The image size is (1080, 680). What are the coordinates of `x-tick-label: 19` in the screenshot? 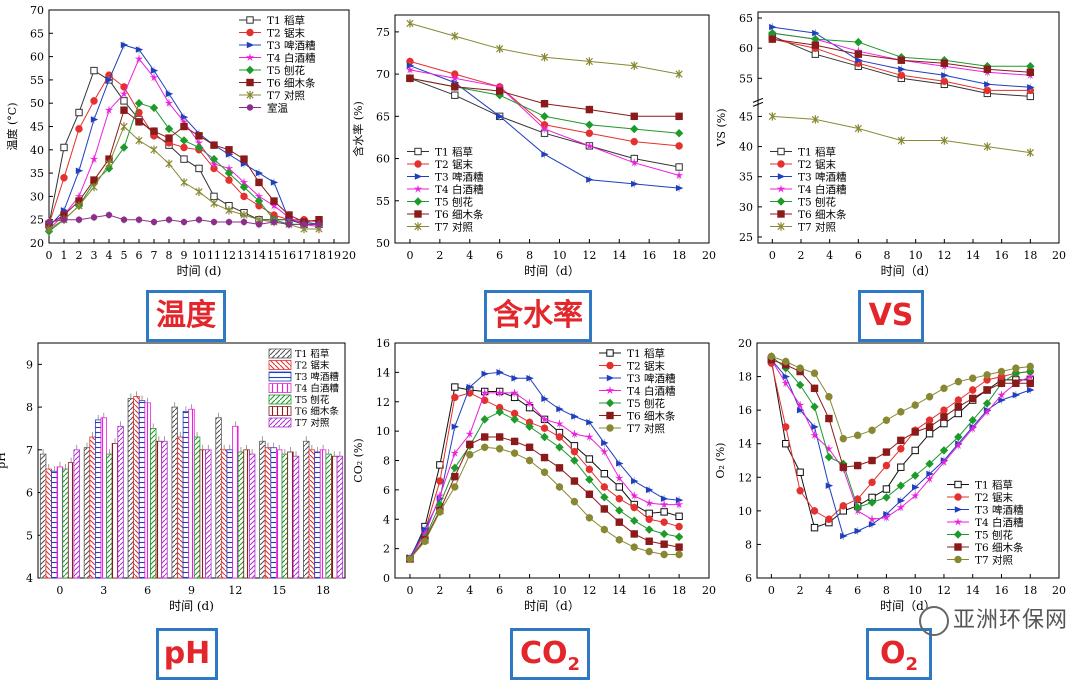 It's located at (334, 255).